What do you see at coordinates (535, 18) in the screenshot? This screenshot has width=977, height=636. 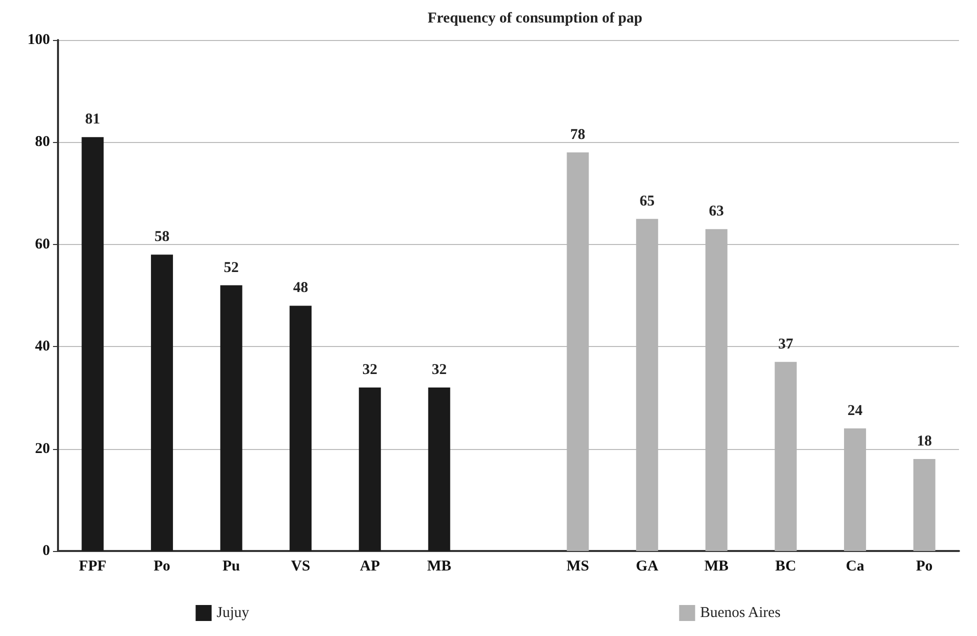 I see `chart-title: Frequency of consumption of pap` at bounding box center [535, 18].